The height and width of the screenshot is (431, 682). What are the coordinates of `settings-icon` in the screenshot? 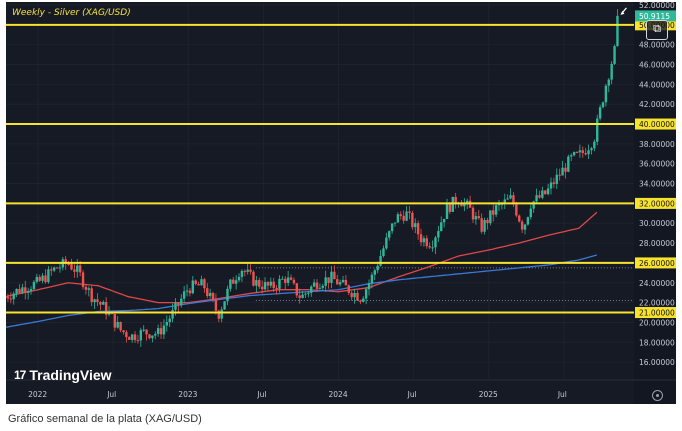 It's located at (657, 395).